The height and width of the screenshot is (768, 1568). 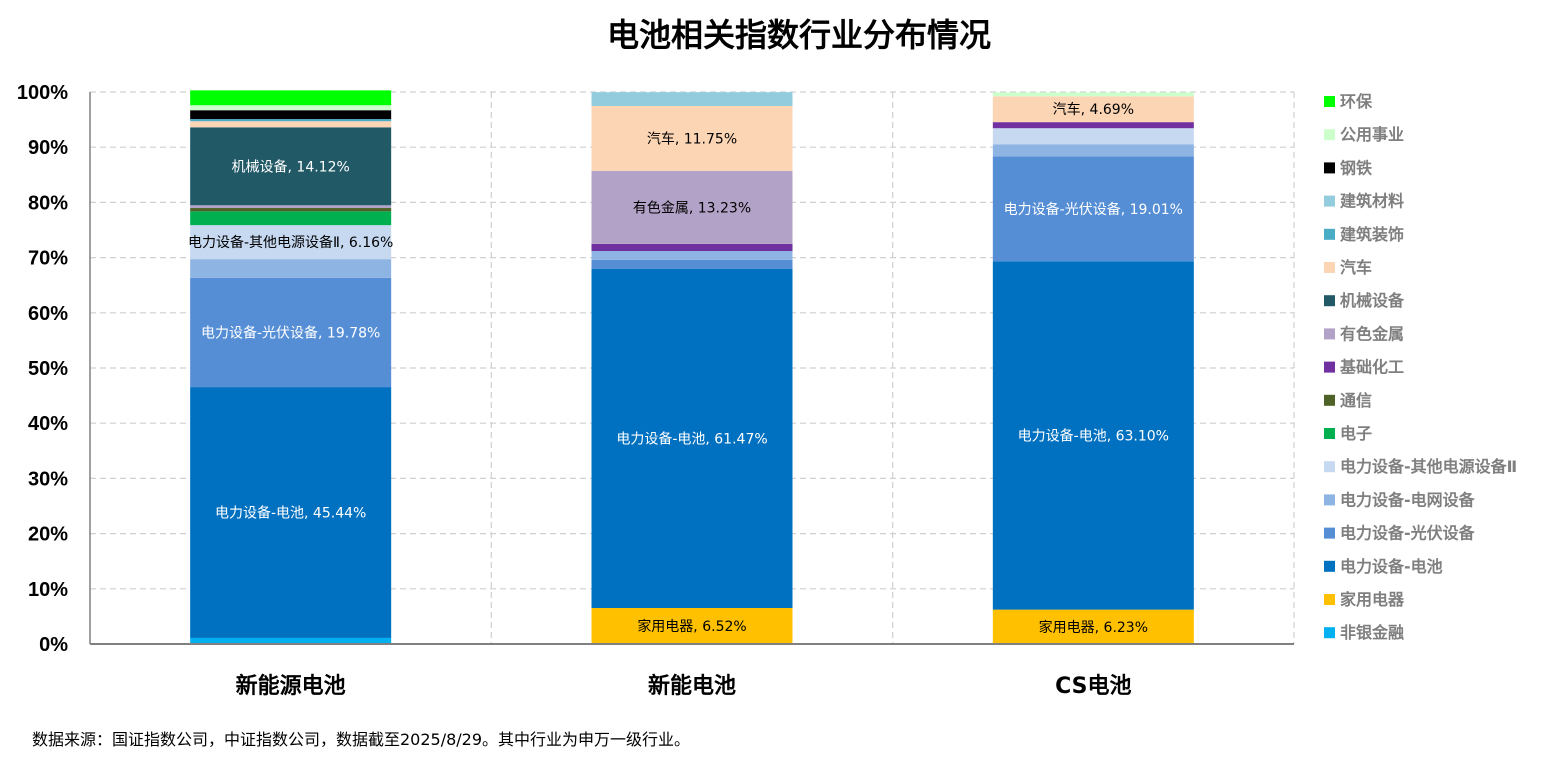 I want to click on data-label: 电力设备-电池, 63.10%, so click(x=1093, y=435).